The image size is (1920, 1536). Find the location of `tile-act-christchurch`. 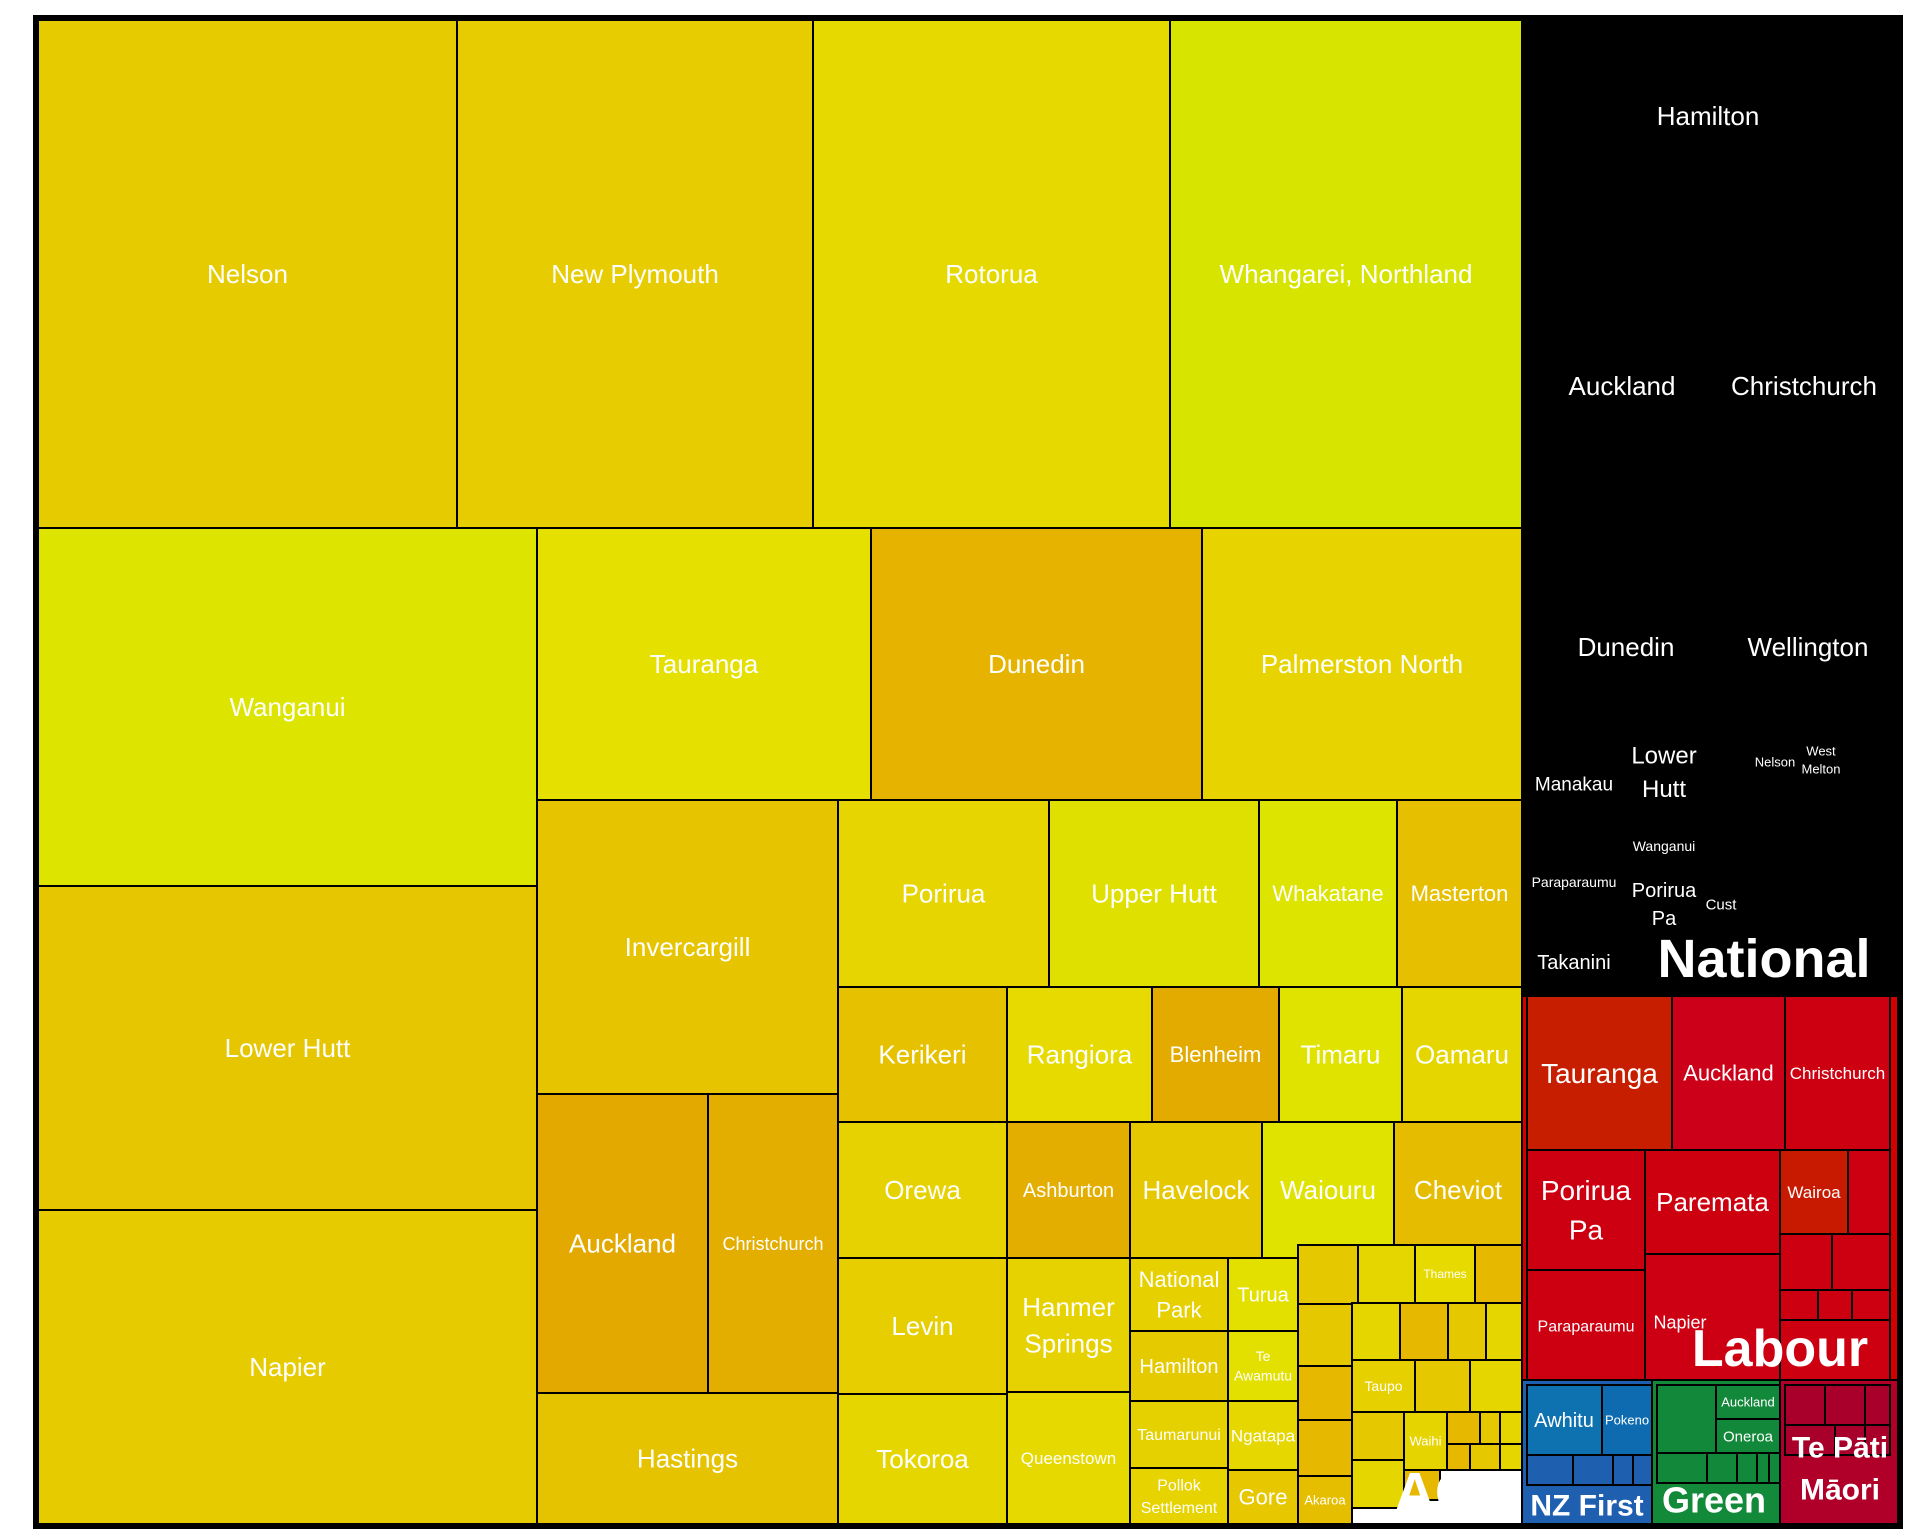

tile-act-christchurch is located at coordinates (773, 1243).